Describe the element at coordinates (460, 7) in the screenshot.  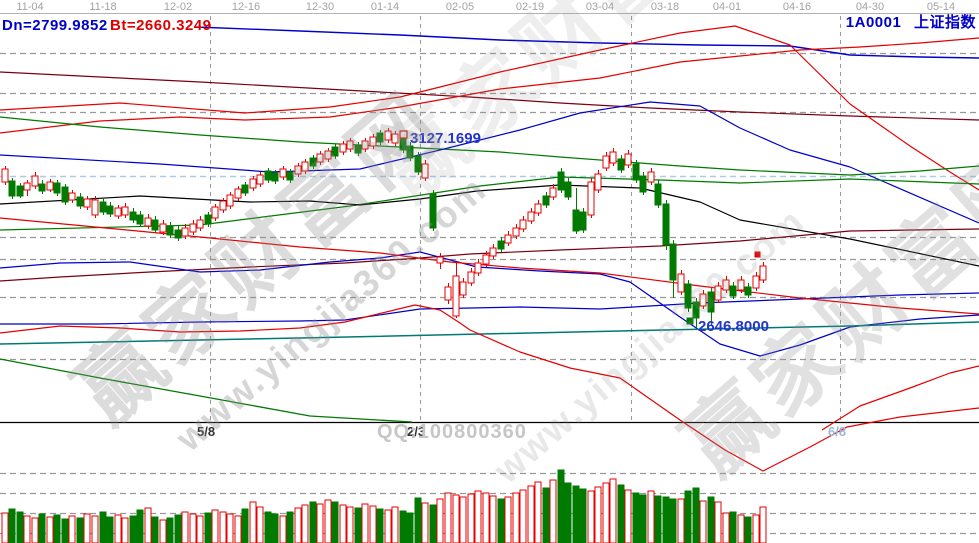
I see `date-label: 02-05` at that location.